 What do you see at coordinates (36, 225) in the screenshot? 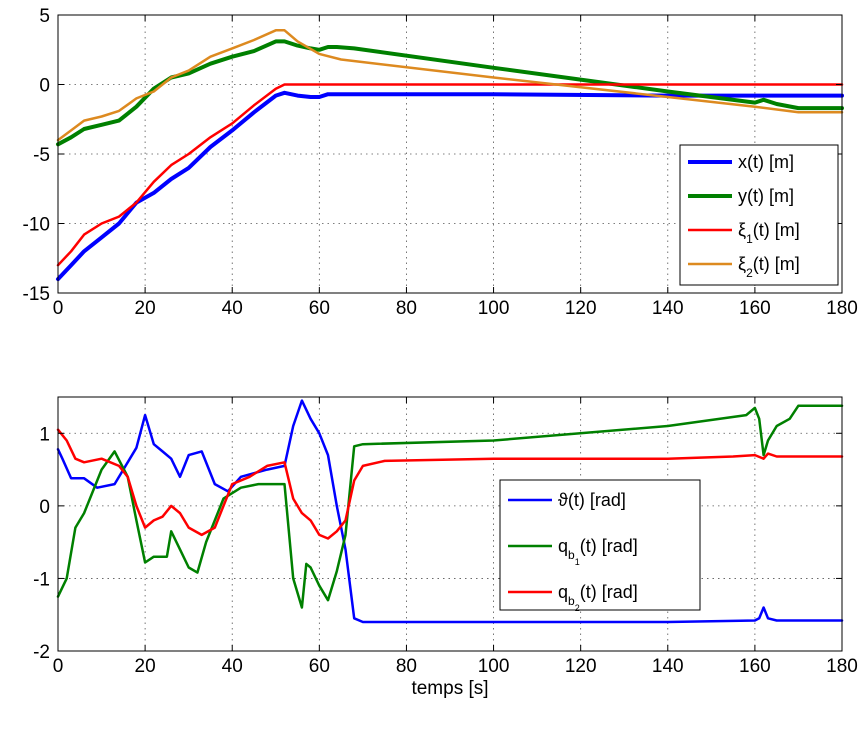
I see `y-tick-label: -10` at bounding box center [36, 225].